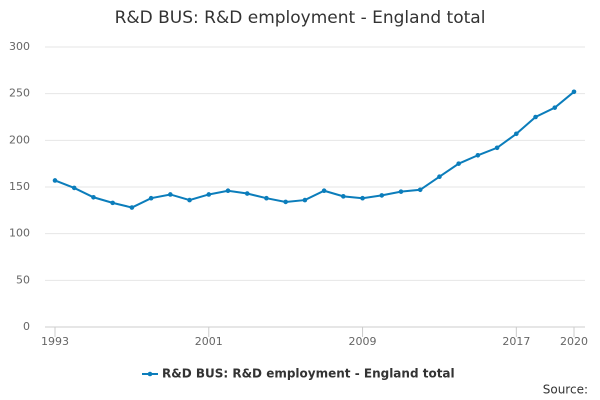 The width and height of the screenshot is (600, 400). Describe the element at coordinates (150, 374) in the screenshot. I see `legend-swatch-dot` at that location.